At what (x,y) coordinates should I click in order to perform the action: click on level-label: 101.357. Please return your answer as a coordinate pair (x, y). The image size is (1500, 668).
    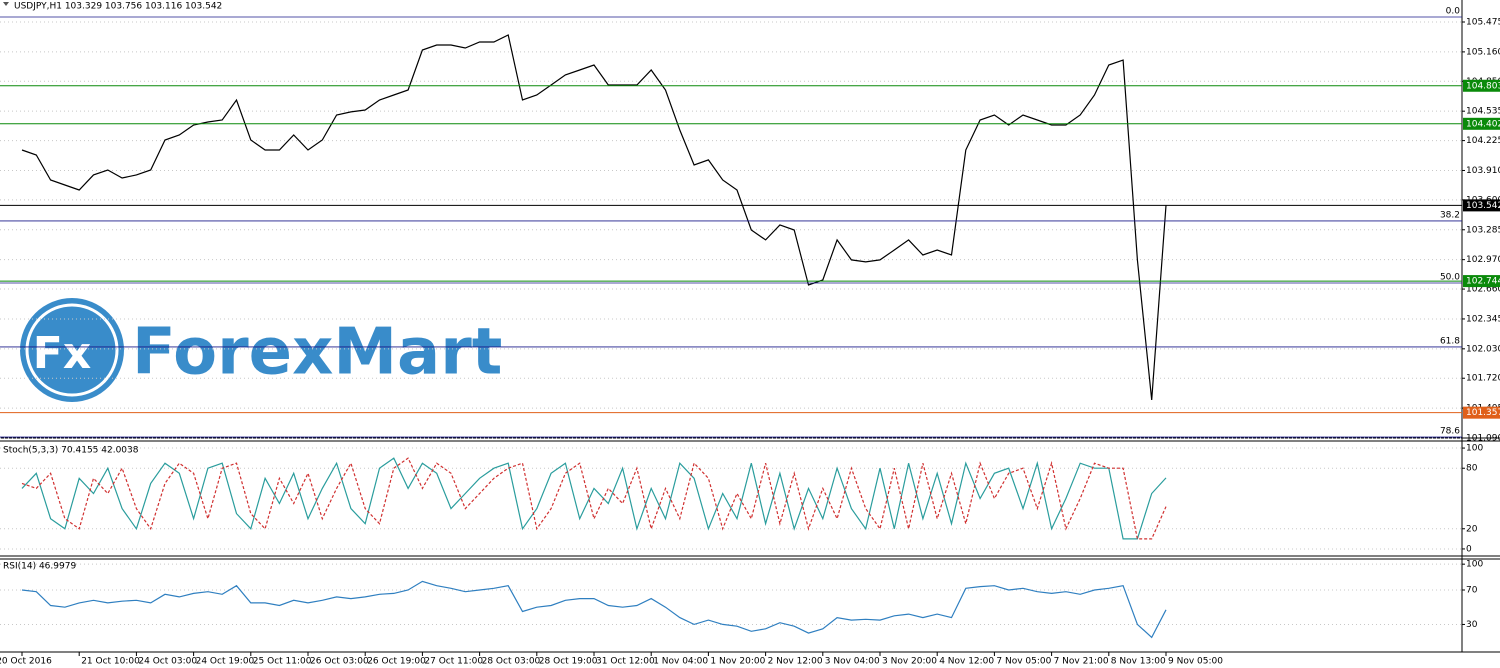
    Looking at the image, I should click on (1483, 413).